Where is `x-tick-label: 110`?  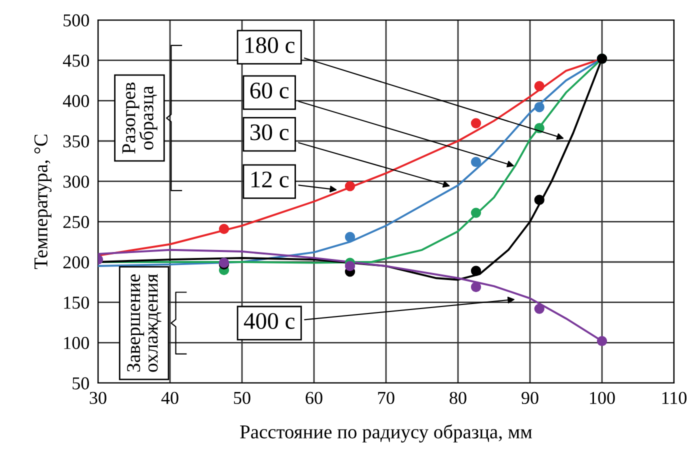 x-tick-label: 110 is located at coordinates (674, 398).